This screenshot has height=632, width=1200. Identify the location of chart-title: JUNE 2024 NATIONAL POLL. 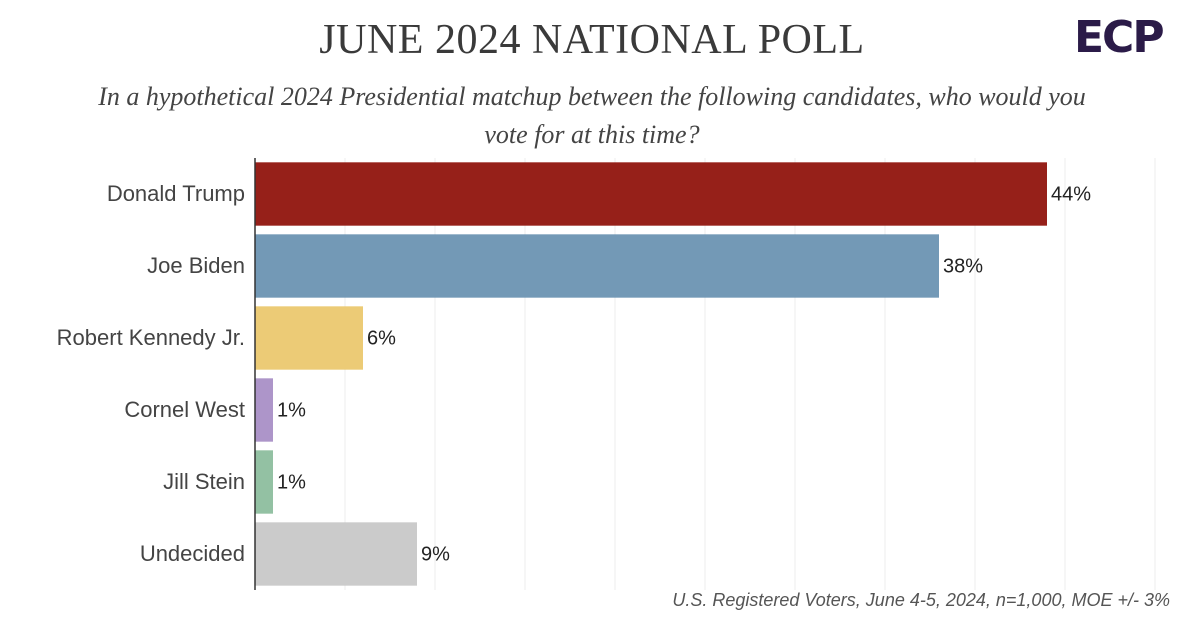
(592, 40).